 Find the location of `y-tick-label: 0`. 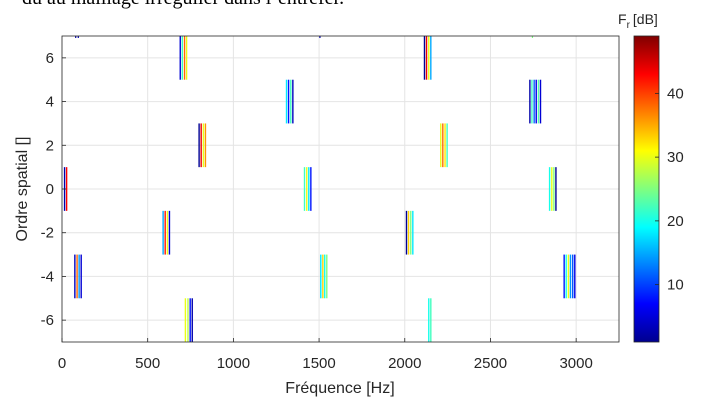

y-tick-label: 0 is located at coordinates (50, 189).